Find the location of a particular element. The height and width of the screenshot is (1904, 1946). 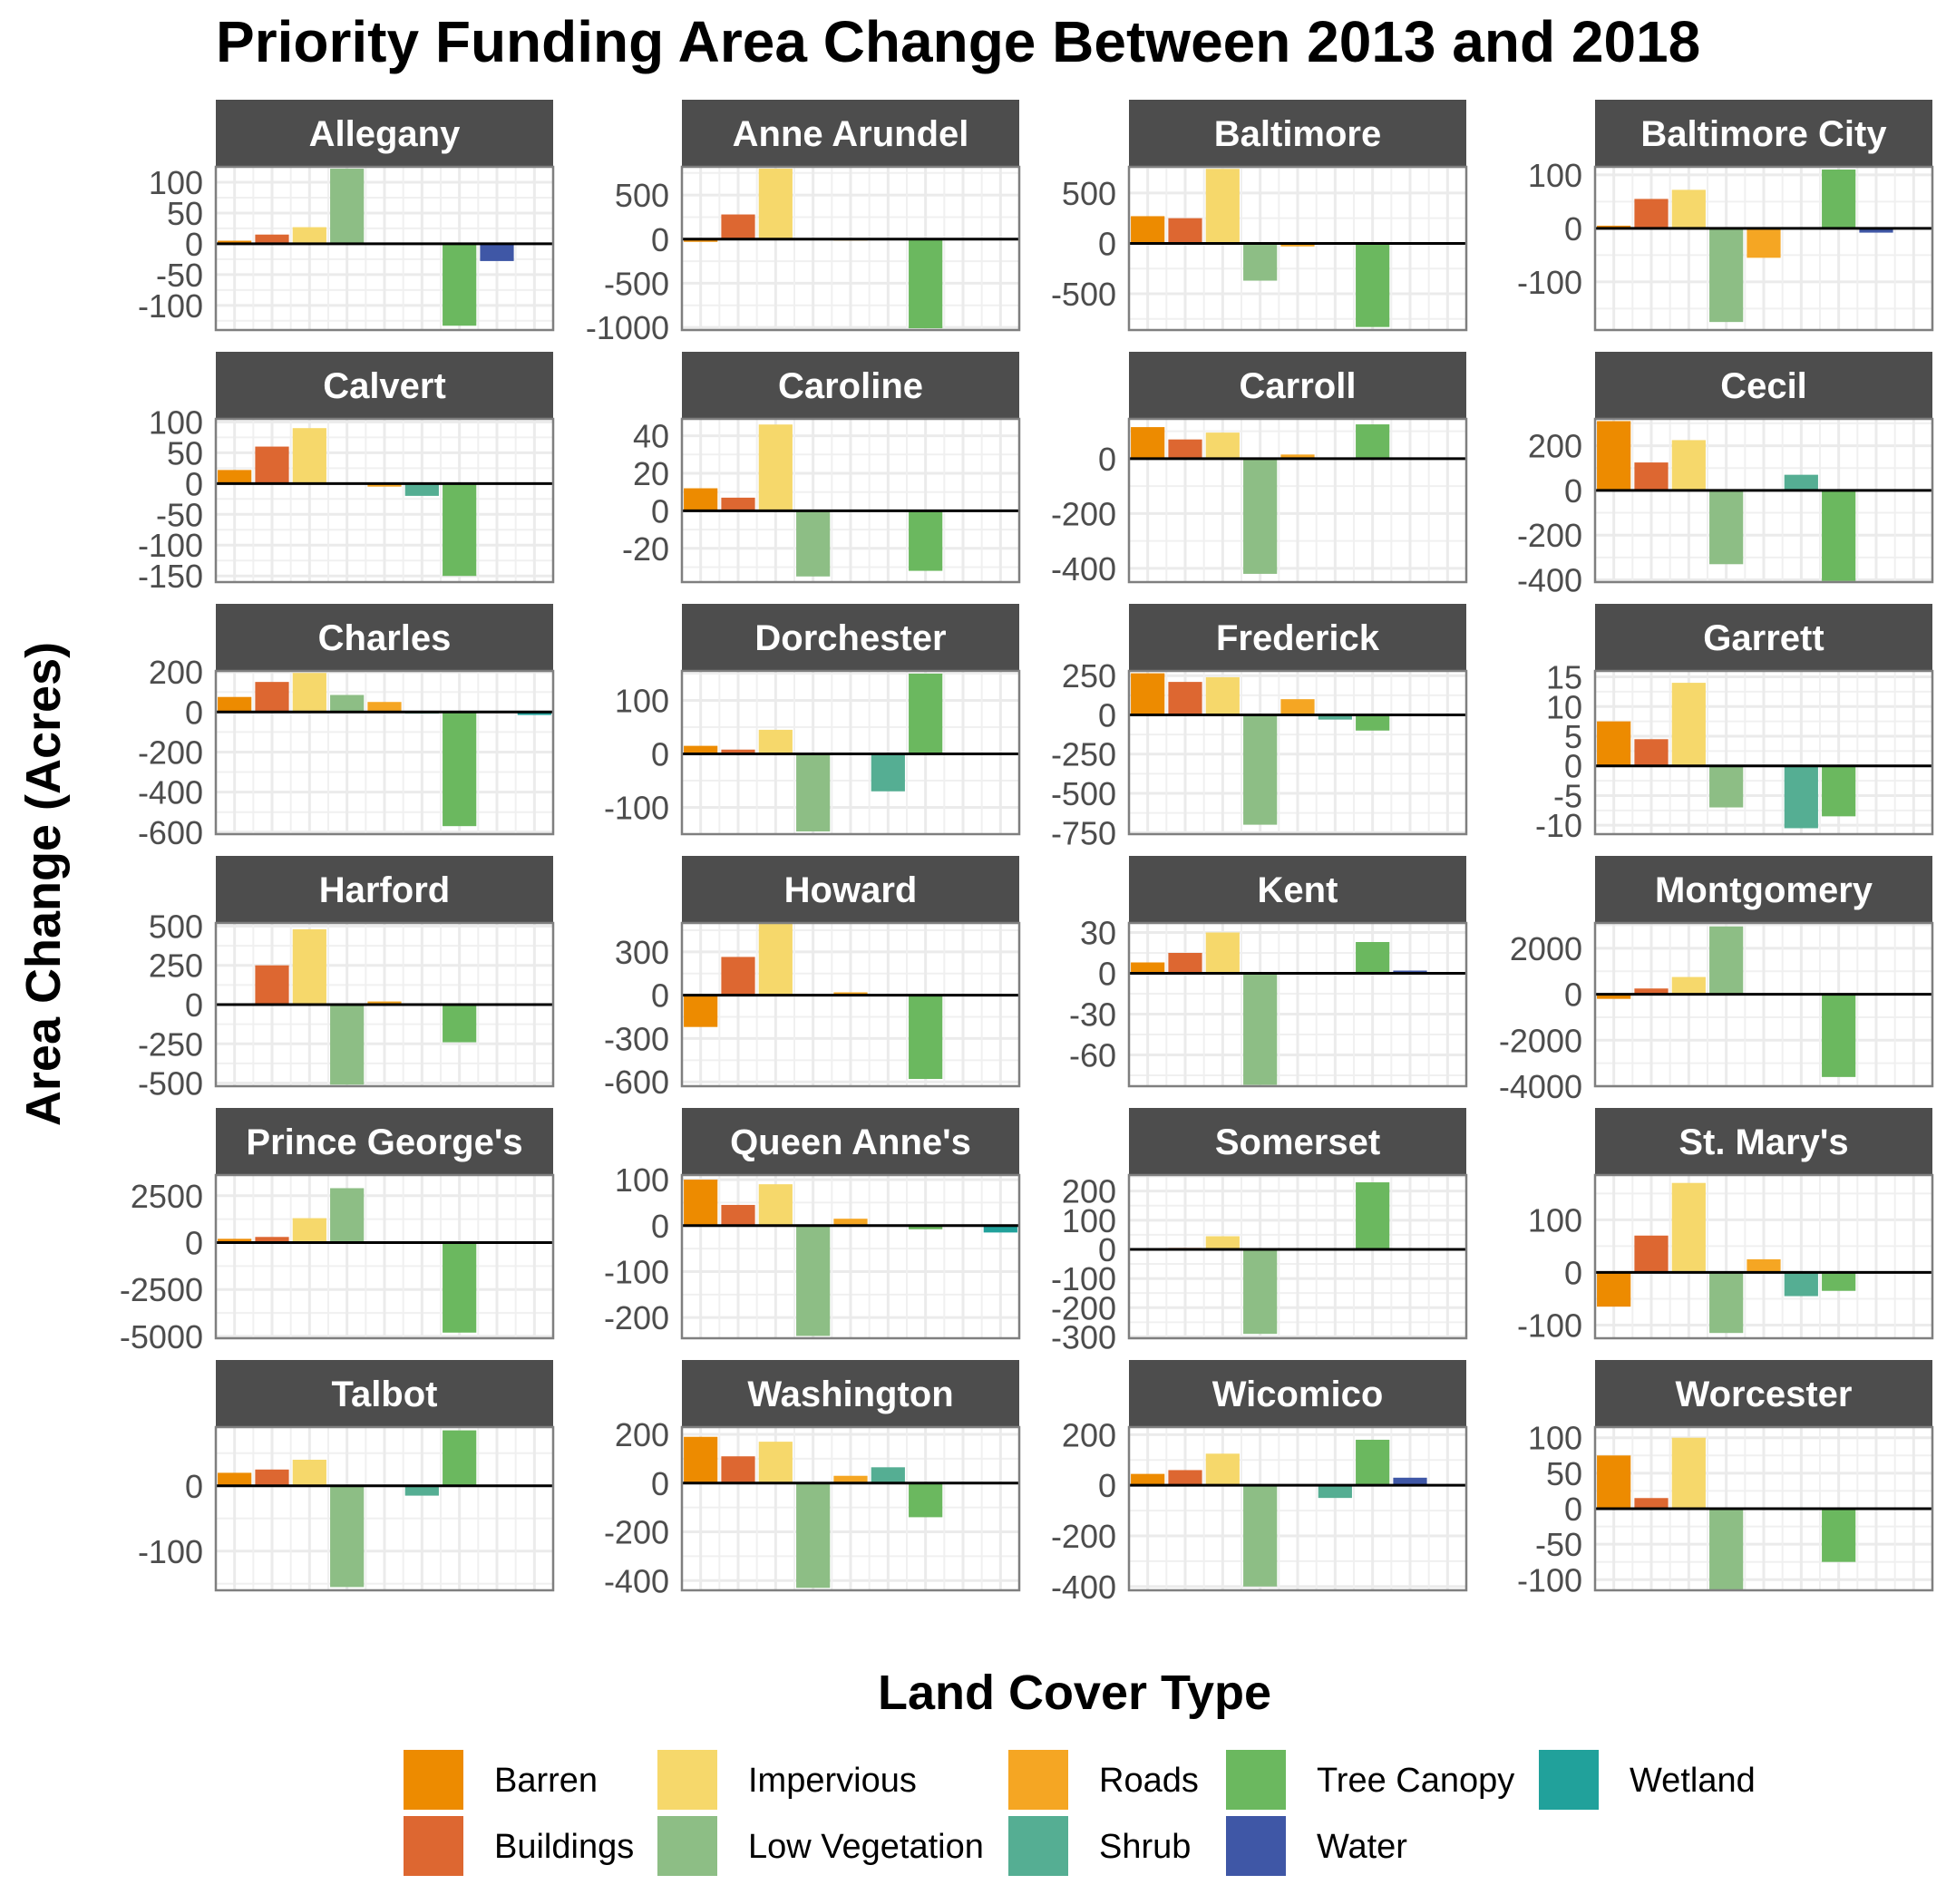

y-tick-label: -600 is located at coordinates (636, 1082).